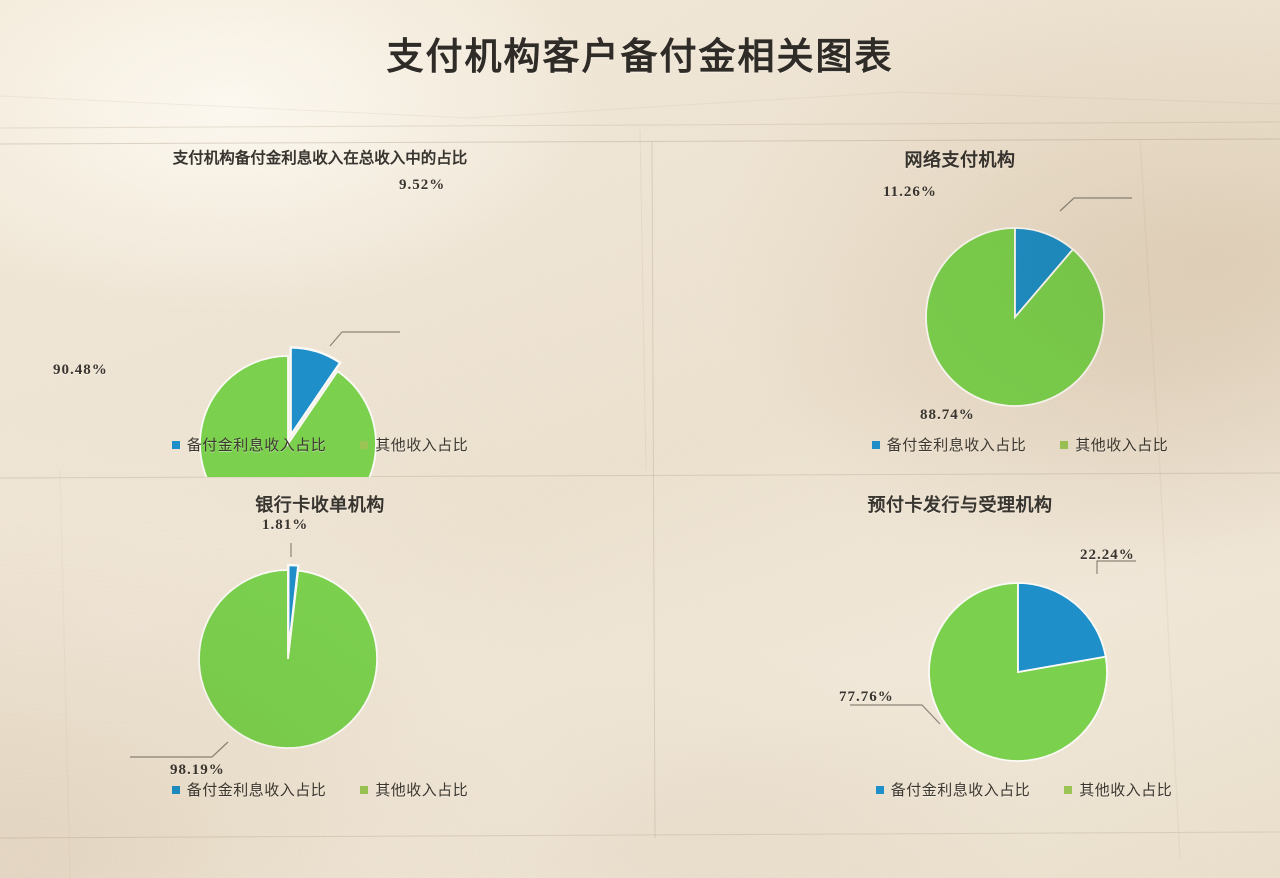 This screenshot has height=878, width=1280. What do you see at coordinates (866, 697) in the screenshot?
I see `data-label-green-4: 77.76%` at bounding box center [866, 697].